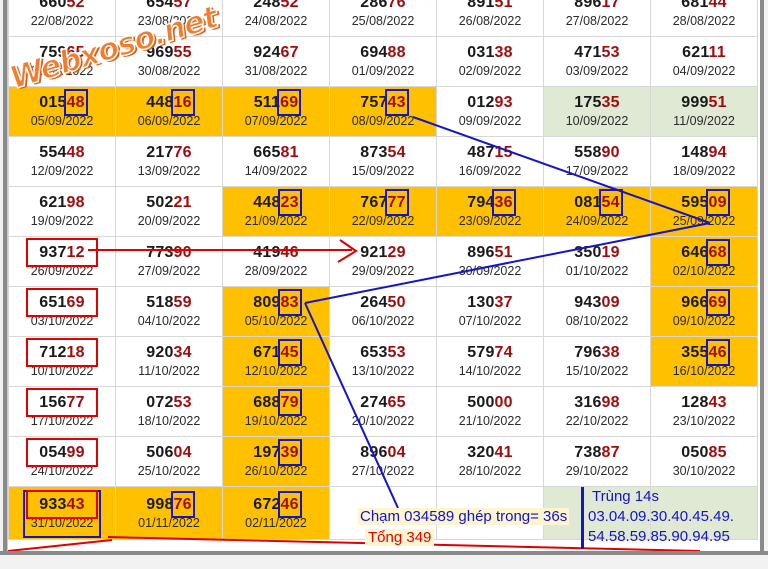  I want to click on result-number: 12843, so click(704, 402).